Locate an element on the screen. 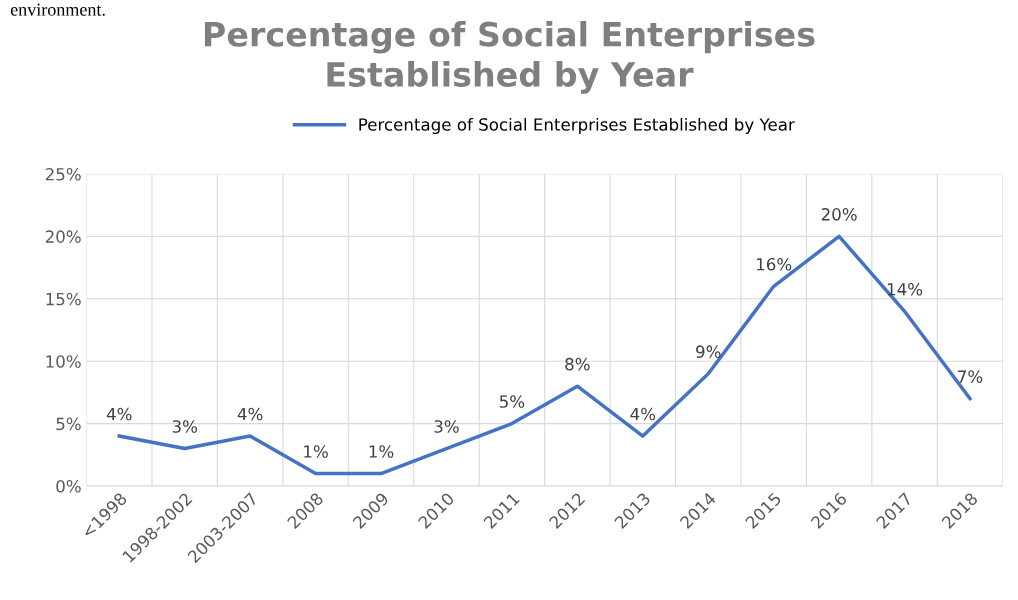  y-tick-label: 20% is located at coordinates (63, 236).